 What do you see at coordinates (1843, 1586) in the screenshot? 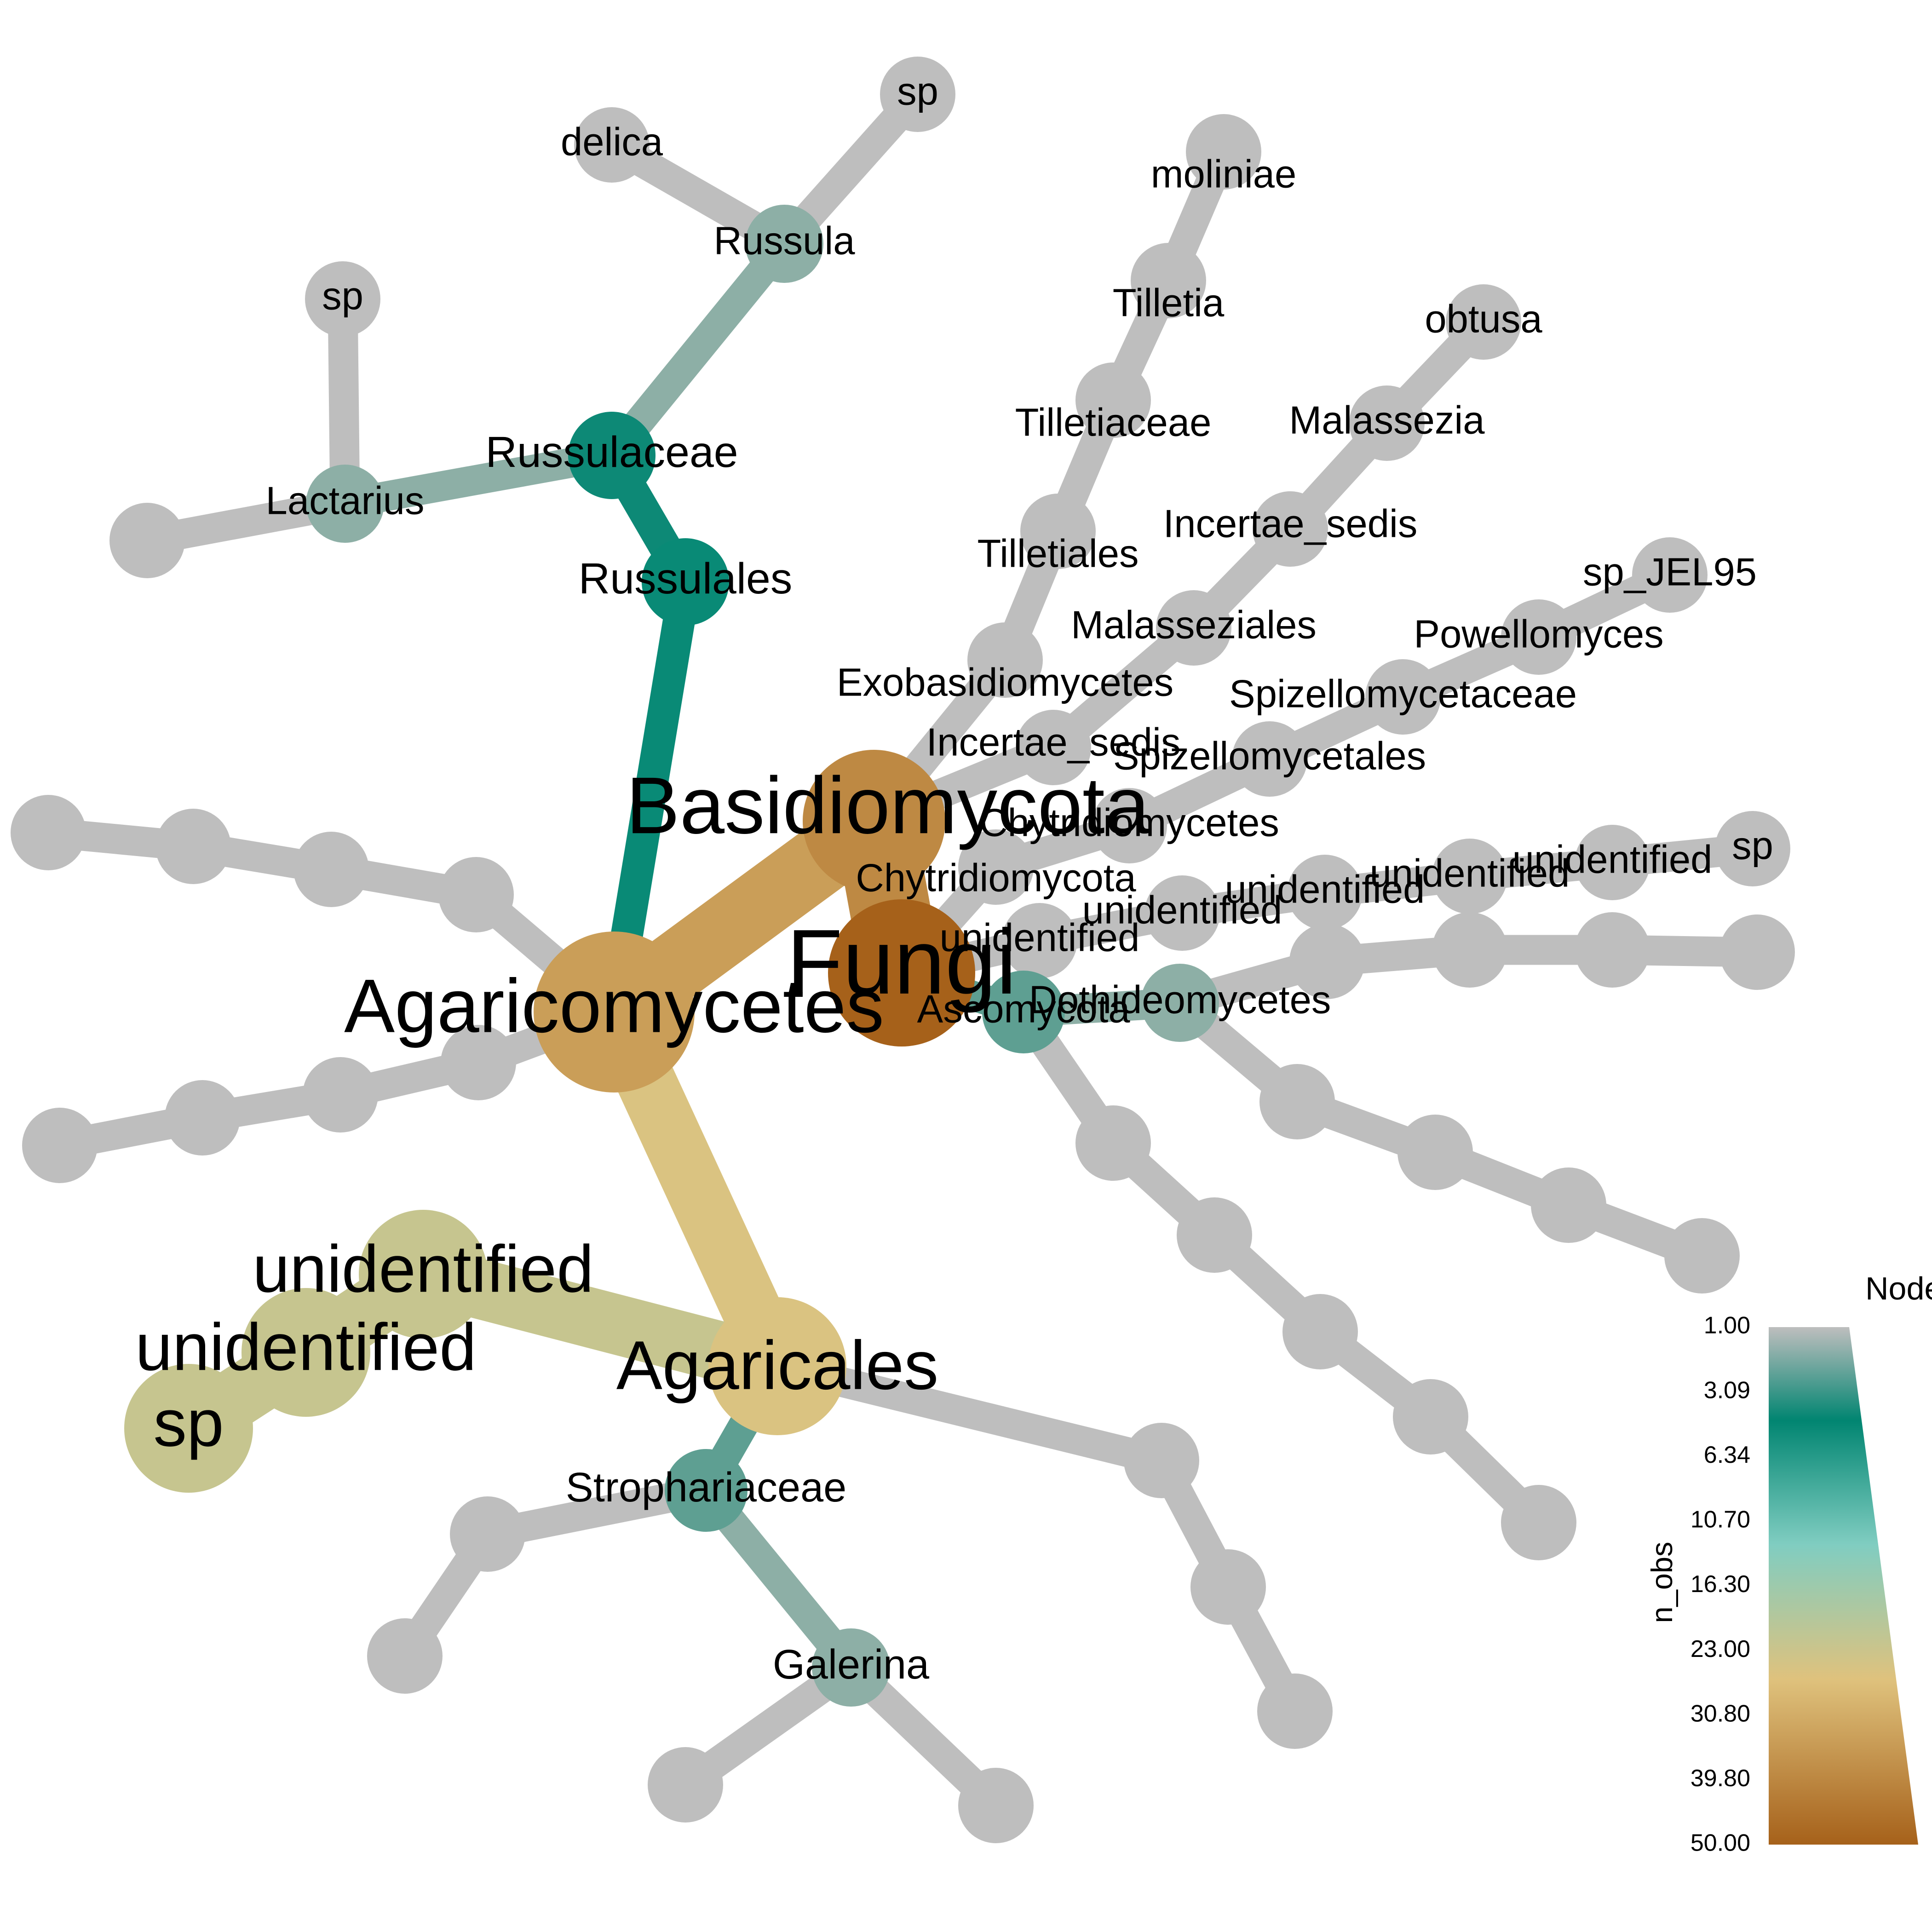
I see `legend-color-bar` at bounding box center [1843, 1586].